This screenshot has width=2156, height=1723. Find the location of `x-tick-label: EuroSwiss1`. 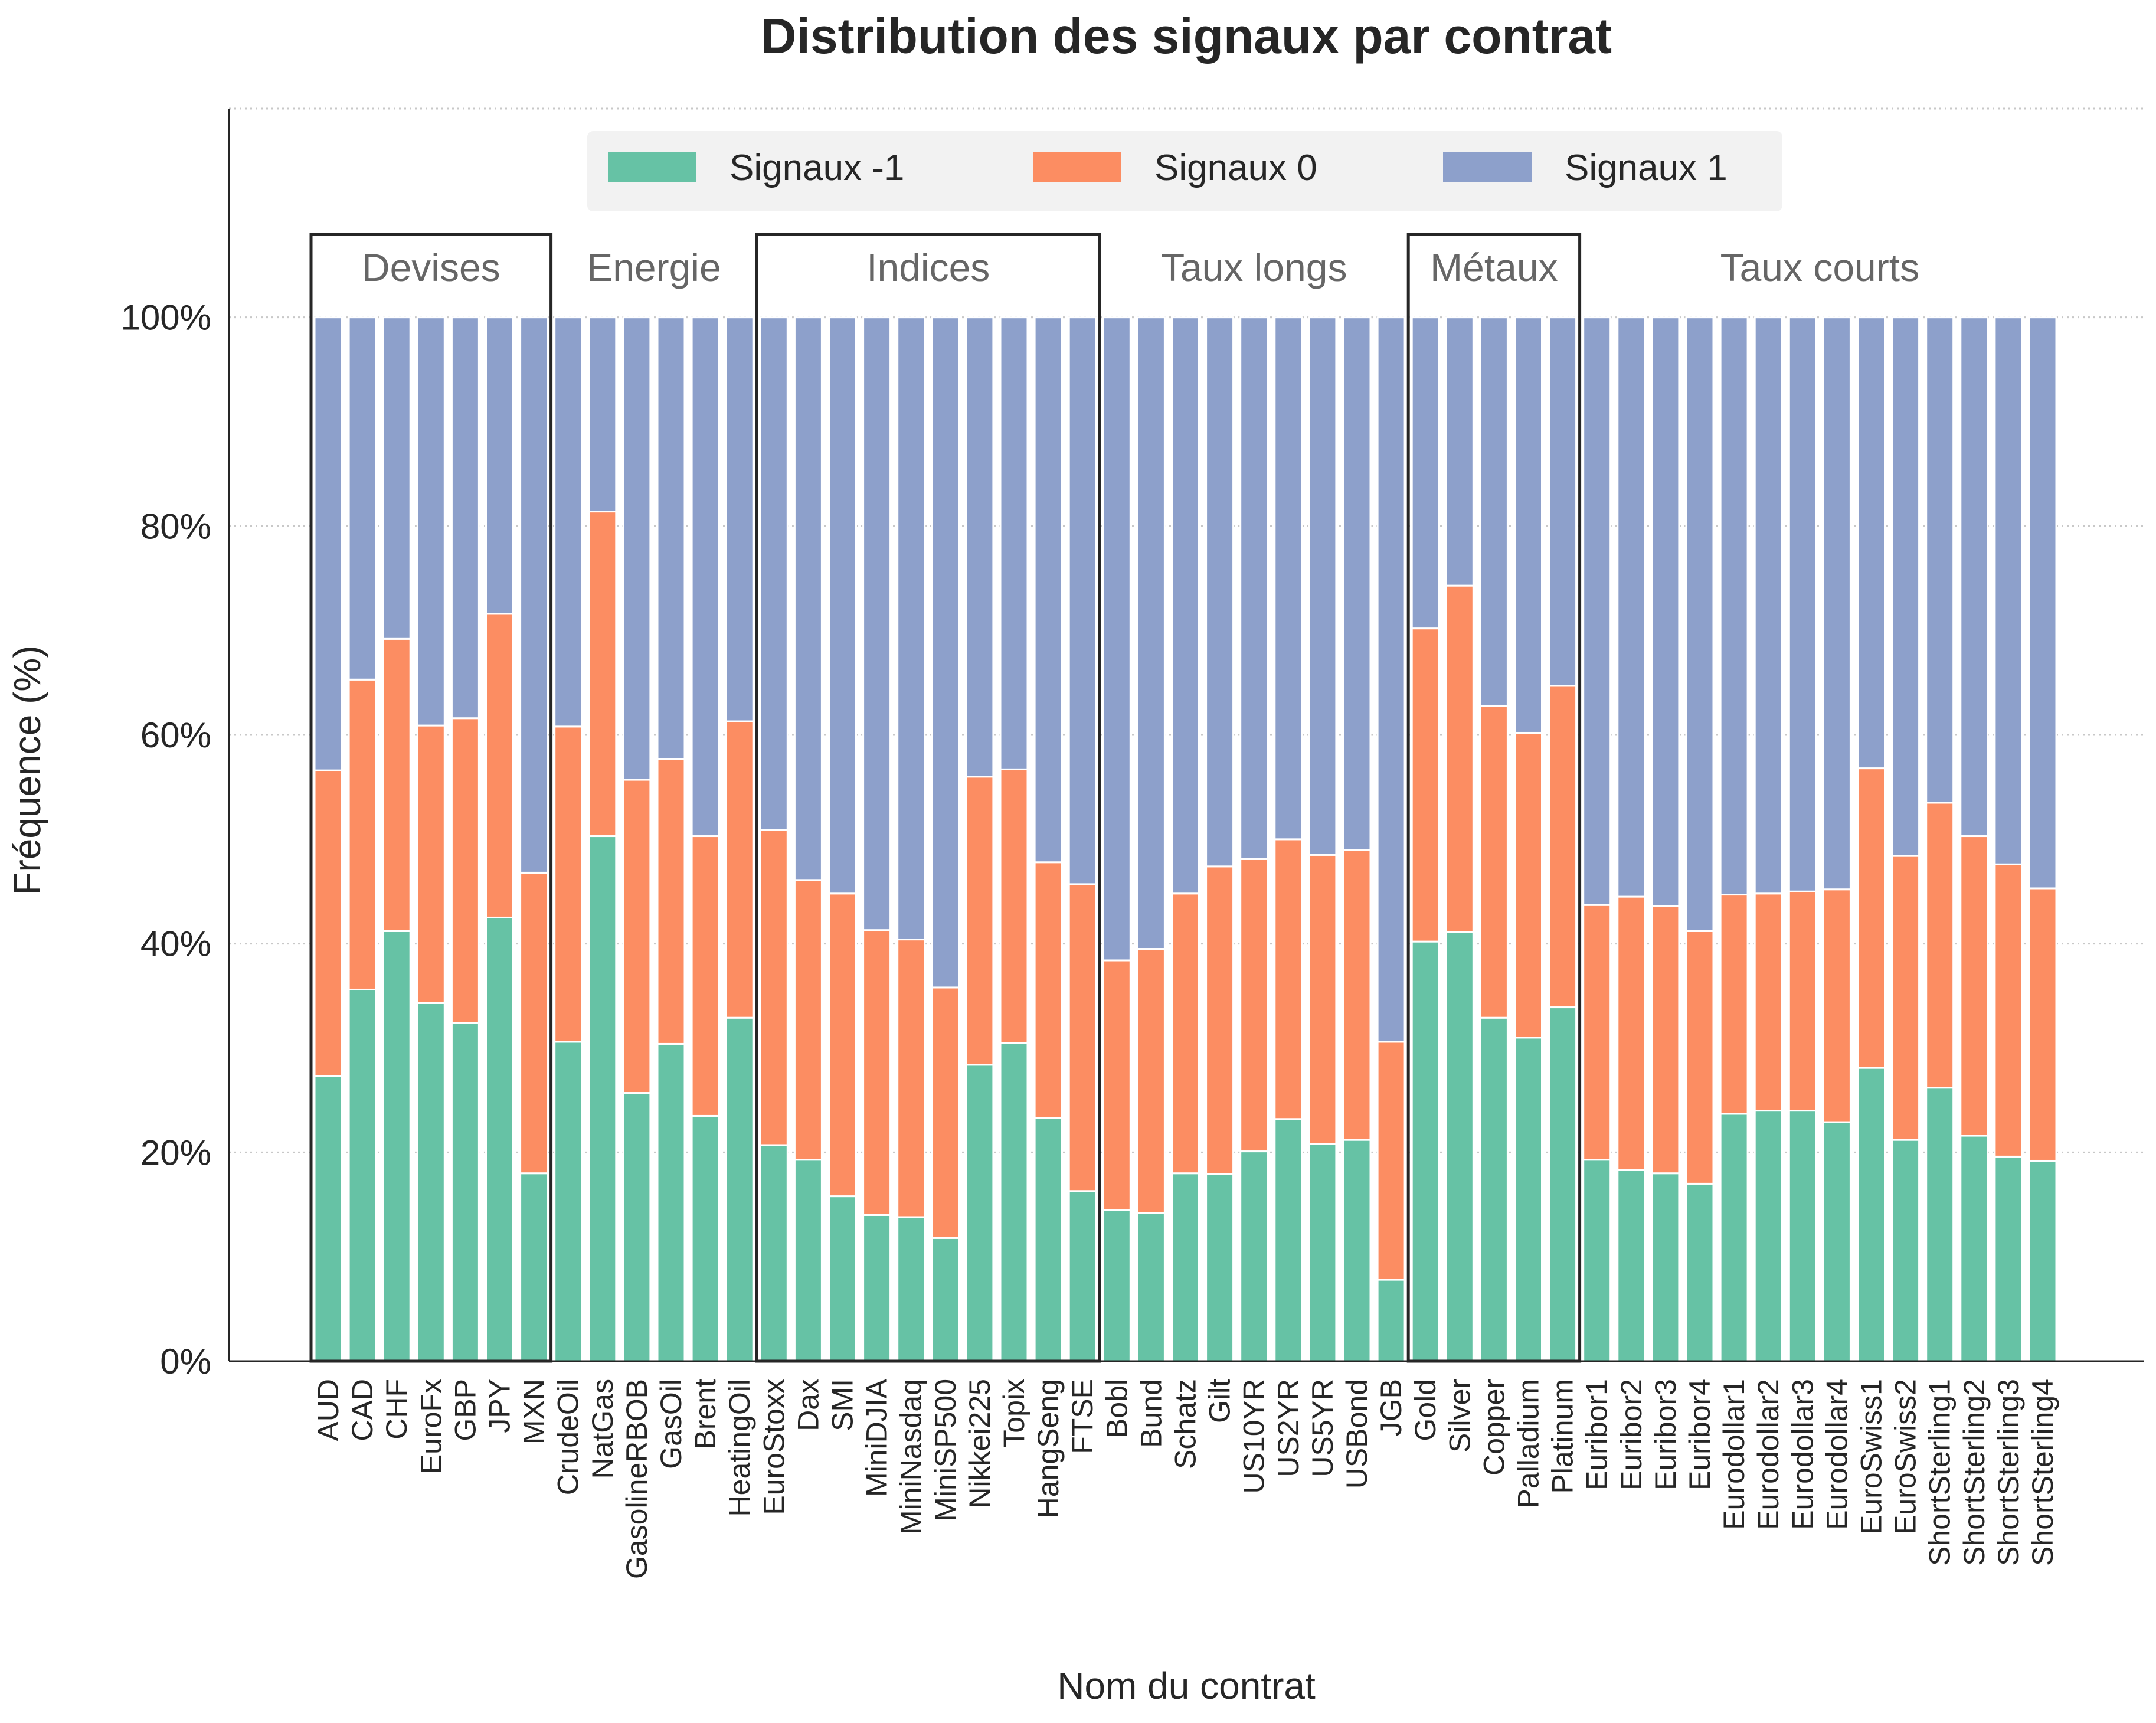

x-tick-label: EuroSwiss1 is located at coordinates (1871, 1457).